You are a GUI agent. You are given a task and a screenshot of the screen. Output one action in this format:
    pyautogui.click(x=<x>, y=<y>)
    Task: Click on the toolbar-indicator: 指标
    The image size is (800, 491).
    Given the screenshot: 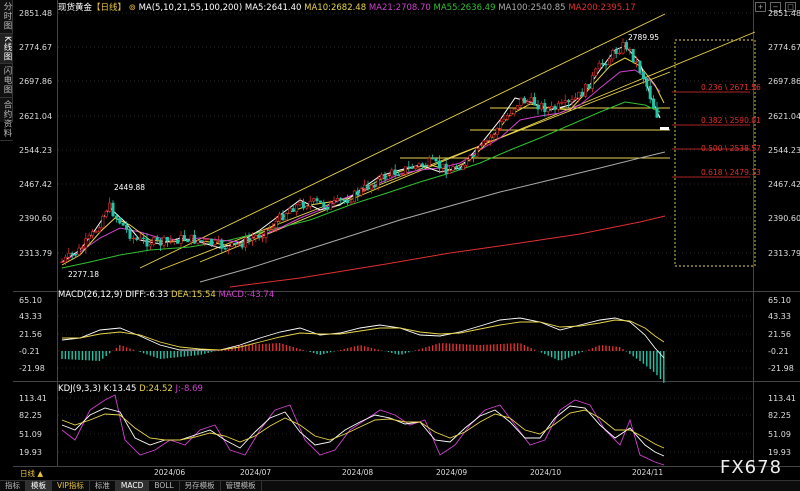 What is the action you would take?
    pyautogui.click(x=13, y=486)
    